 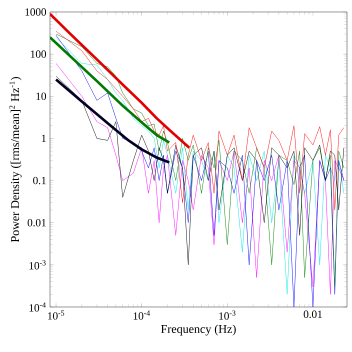 What do you see at coordinates (15, 159) in the screenshot?
I see `y-axis-title: Power Density ([rms/mean]$^{2}$ Hz$^{-1}$)` at bounding box center [15, 159].